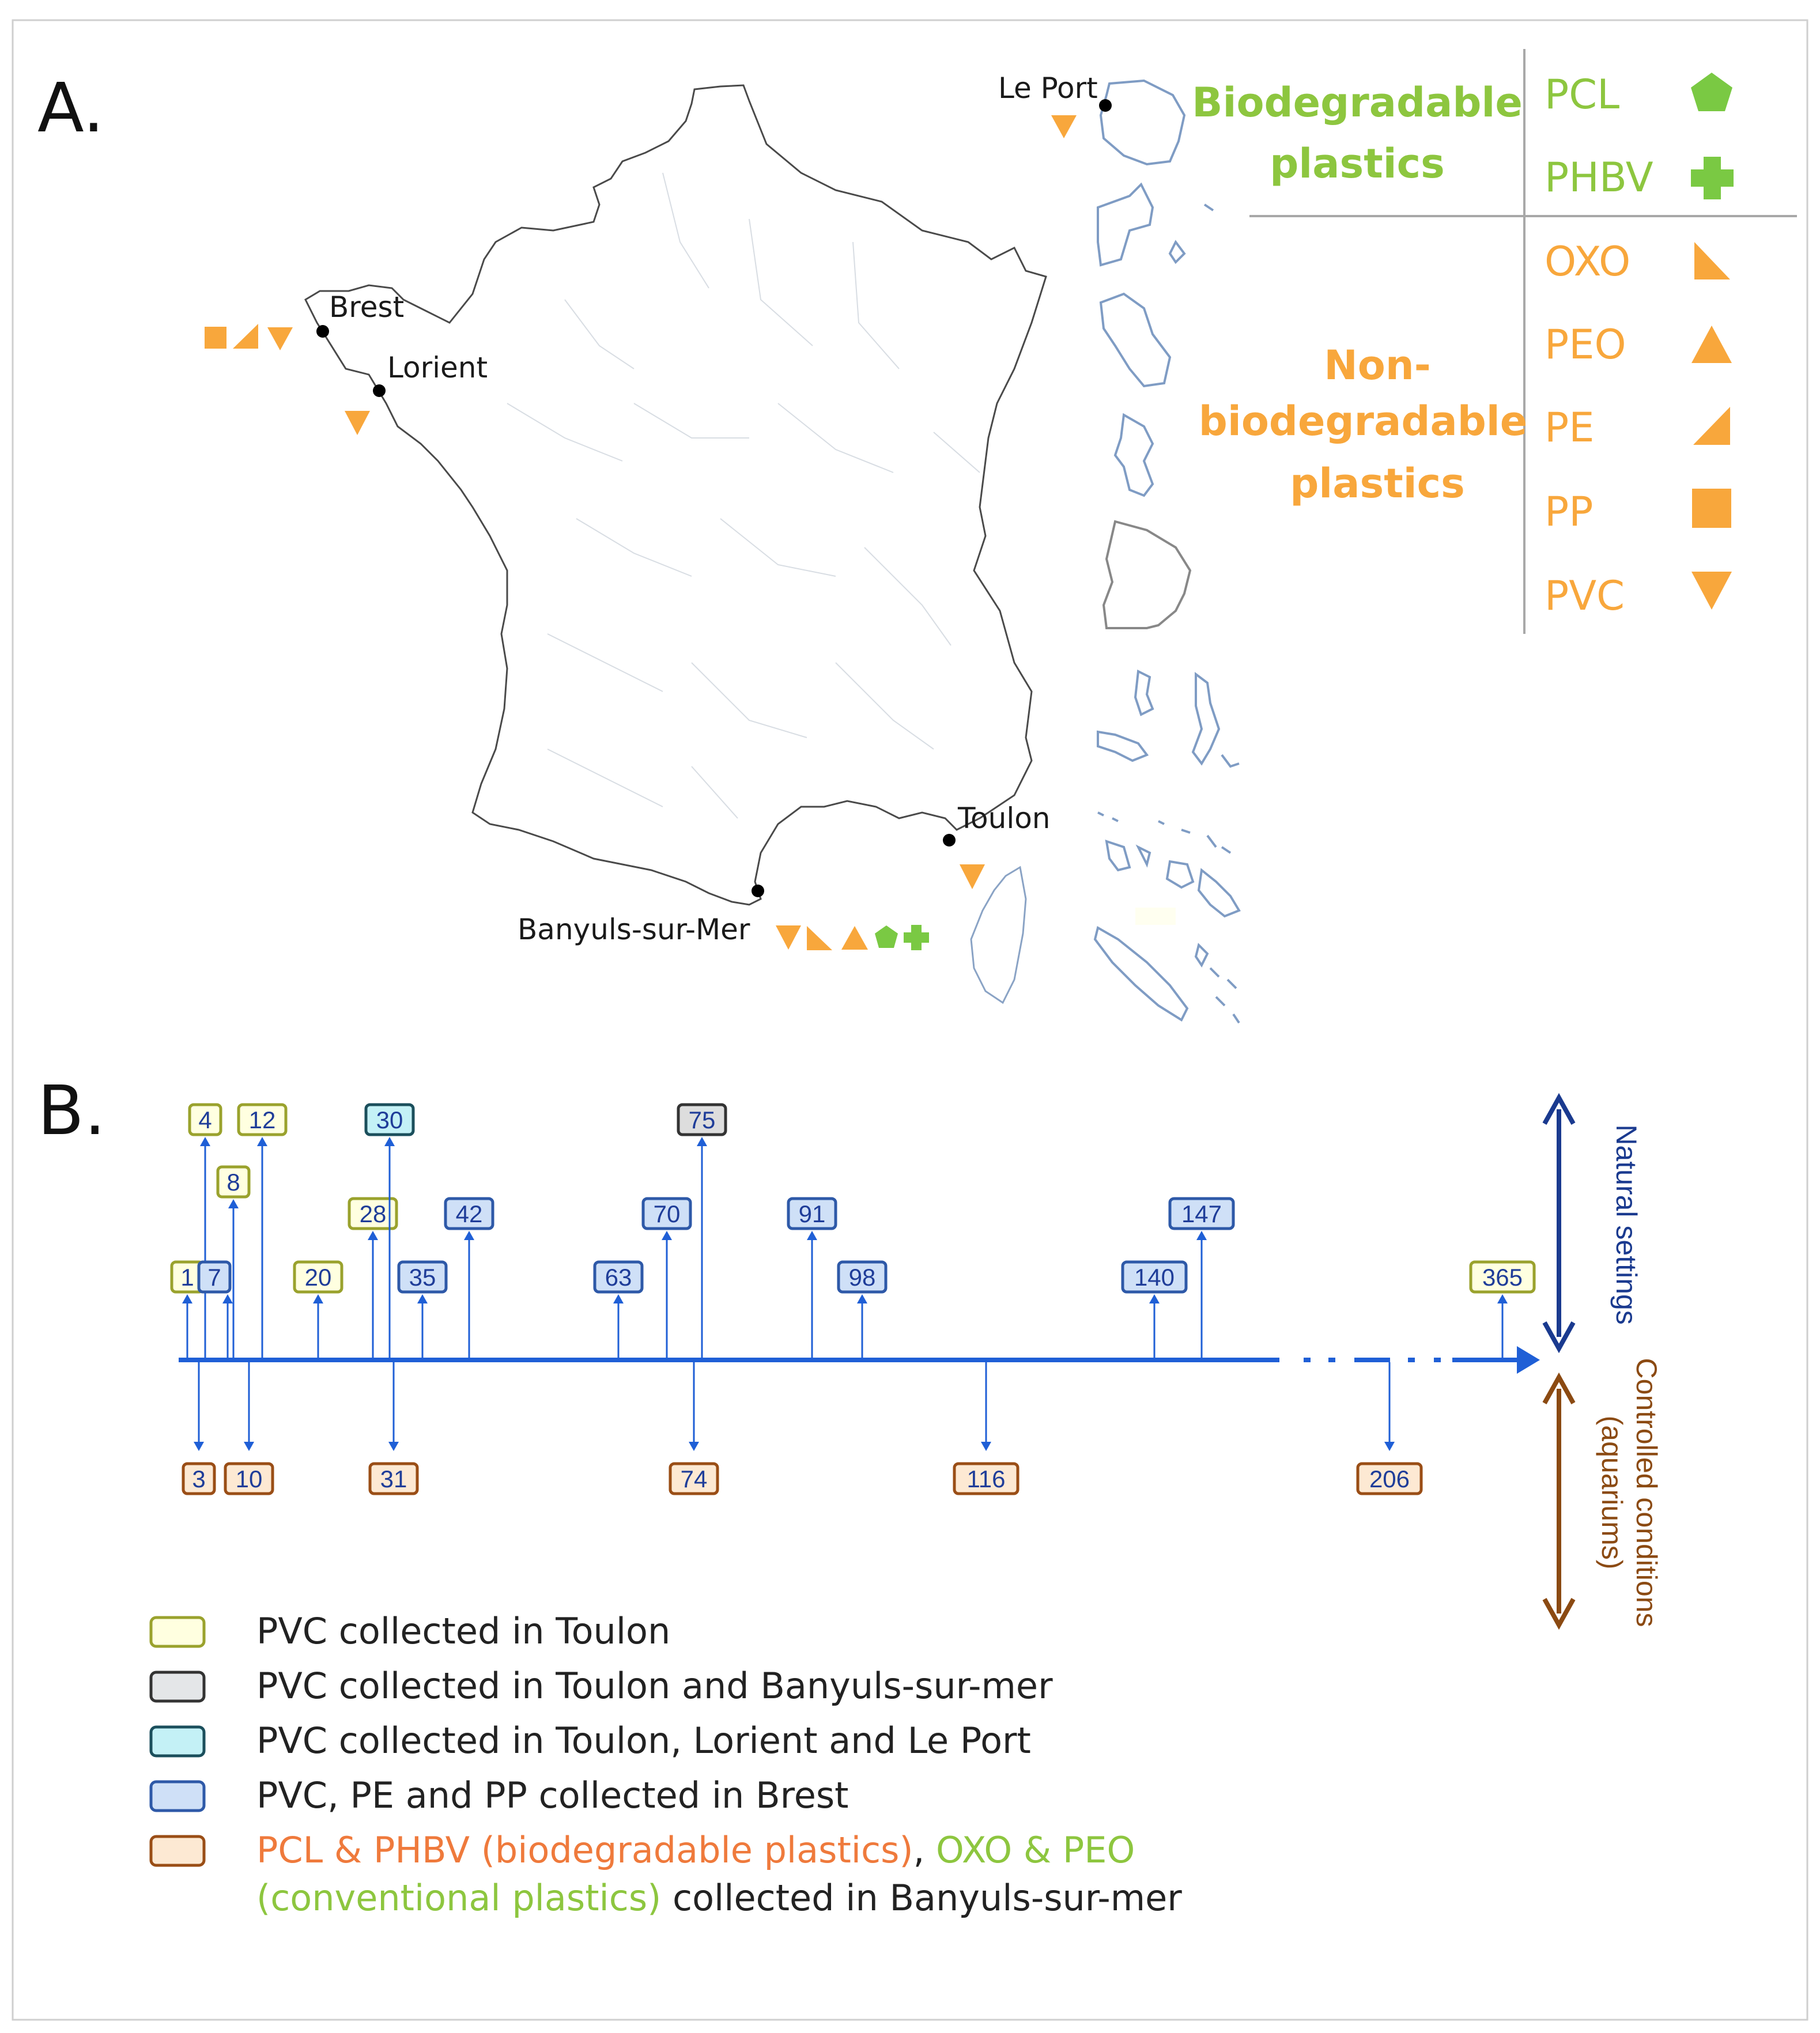 Image resolution: width=1820 pixels, height=2033 pixels. What do you see at coordinates (862, 1298) in the screenshot?
I see `natural-day-98-arrow-head` at bounding box center [862, 1298].